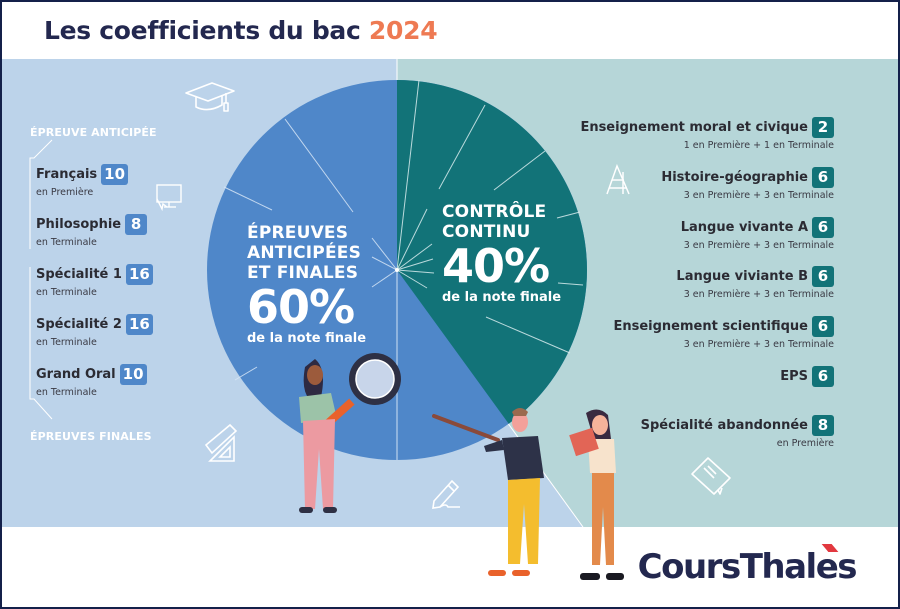 This screenshot has height=609, width=900. Describe the element at coordinates (350, 433) in the screenshot. I see `woman-with-magnifying-glass-illustration` at that location.